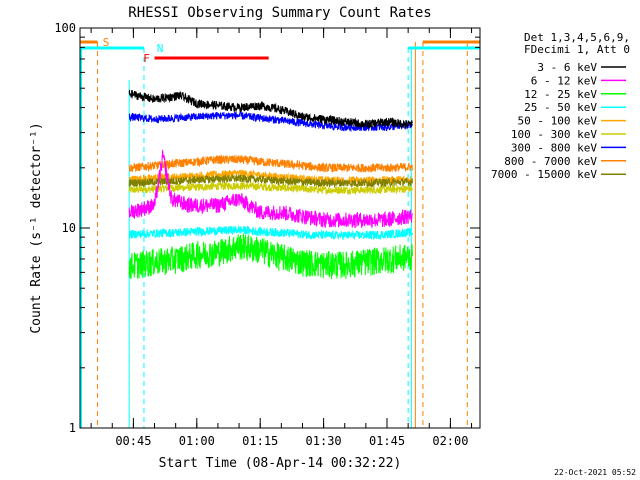 The width and height of the screenshot is (640, 480). Describe the element at coordinates (72, 428) in the screenshot. I see `y-tick-label: 1` at that location.